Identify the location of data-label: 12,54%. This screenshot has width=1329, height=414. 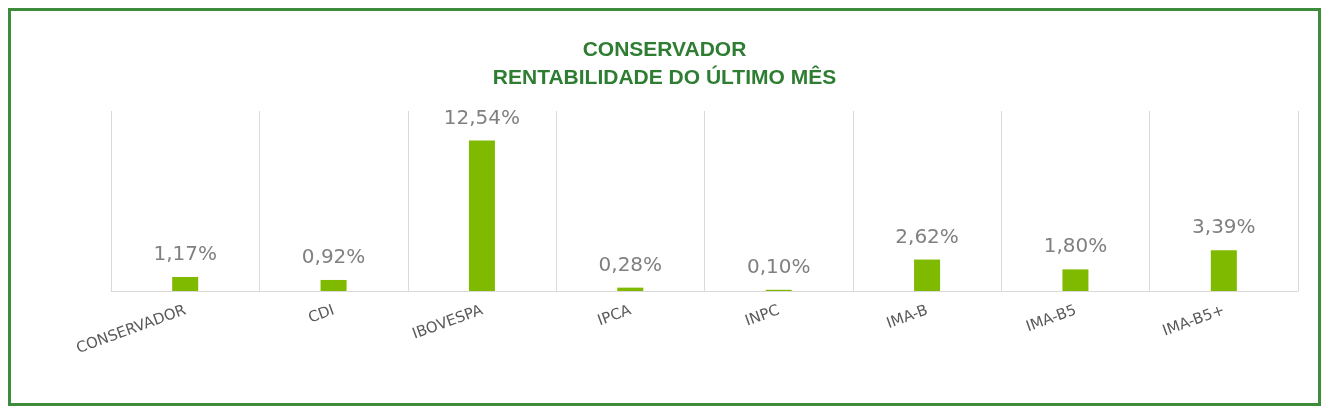
(482, 116).